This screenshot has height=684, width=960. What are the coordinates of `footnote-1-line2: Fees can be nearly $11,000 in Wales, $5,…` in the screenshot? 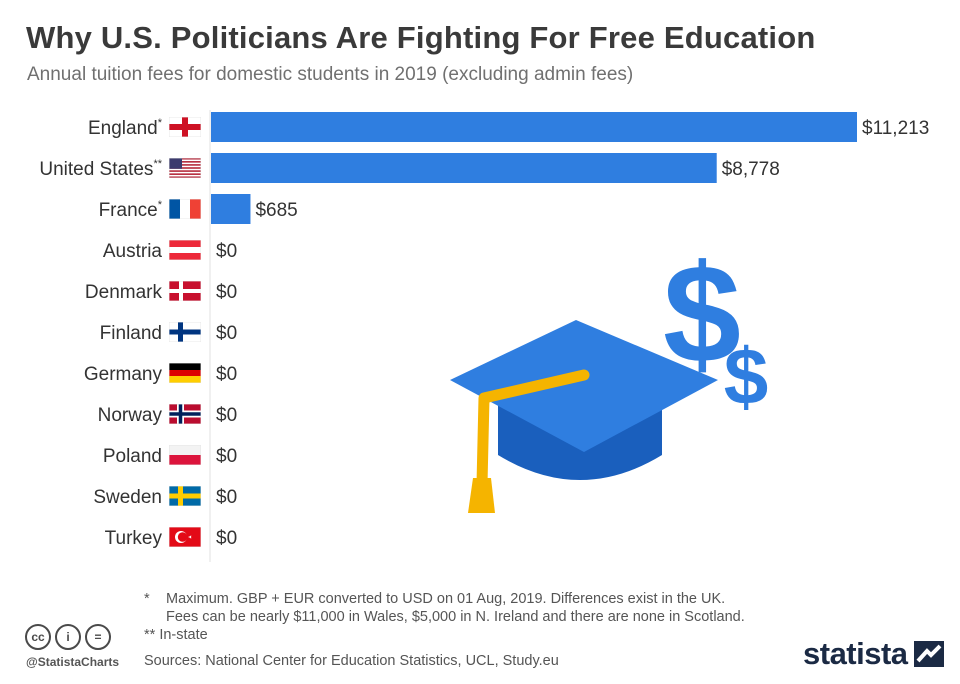 It's located at (455, 617).